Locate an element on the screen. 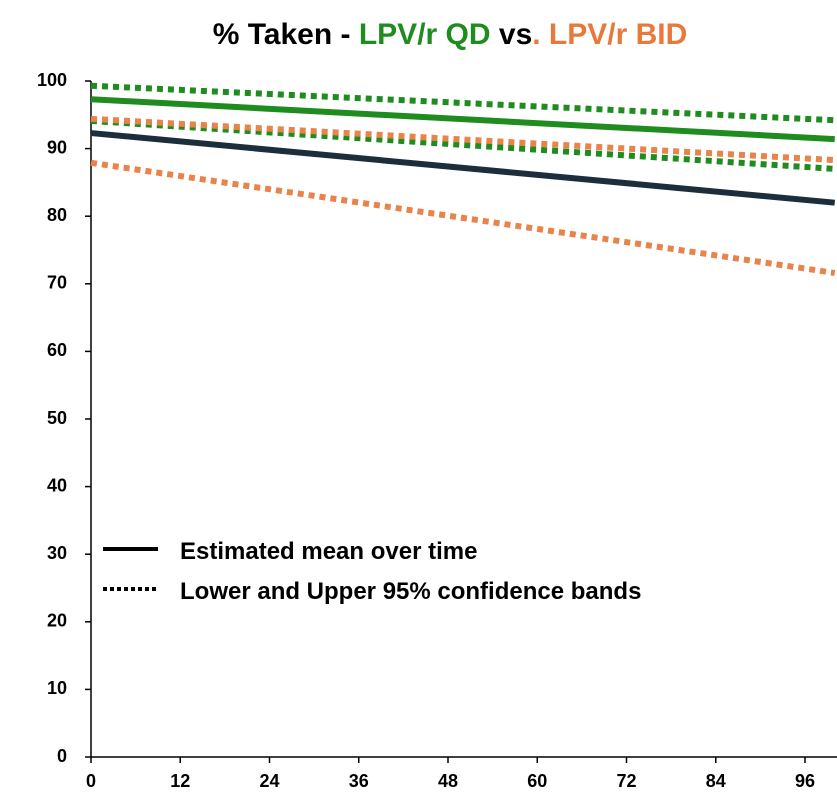 The image size is (837, 800). y-tick-label: 10 is located at coordinates (57, 688).